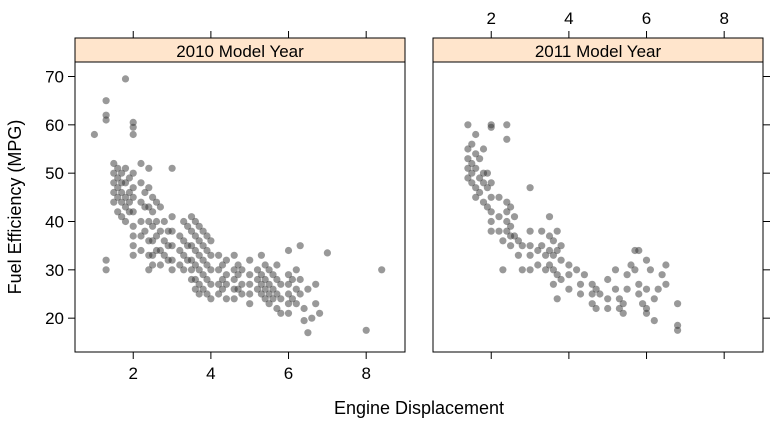 Image resolution: width=773 pixels, height=422 pixels. I want to click on x-tick-label-top: 8, so click(723, 18).